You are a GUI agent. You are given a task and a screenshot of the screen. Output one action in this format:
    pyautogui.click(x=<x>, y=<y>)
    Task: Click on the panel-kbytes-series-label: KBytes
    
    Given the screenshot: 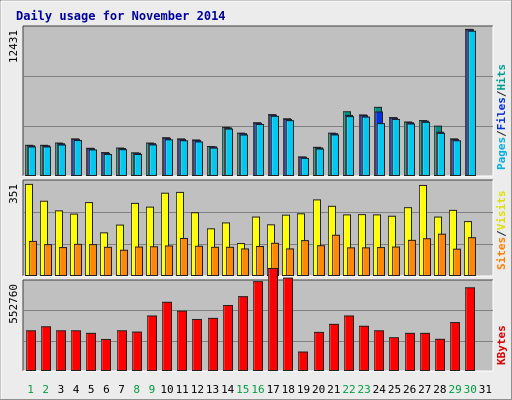 What is the action you would take?
    pyautogui.click(x=501, y=345)
    